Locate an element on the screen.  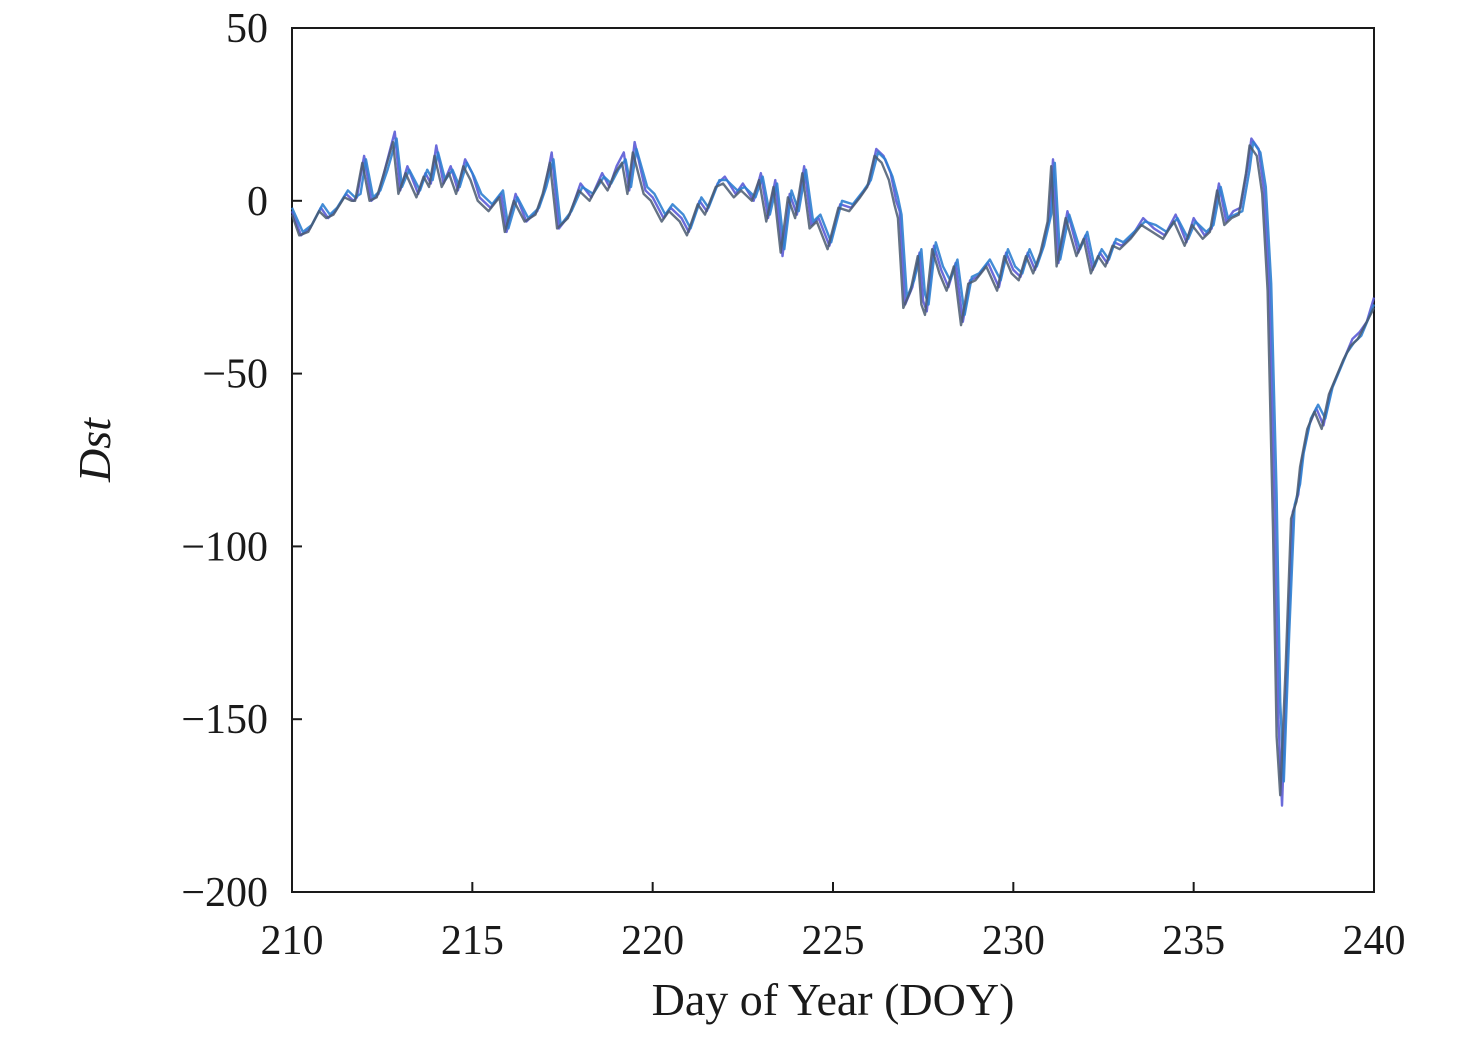
y-tick-label: −100 is located at coordinates (224, 547).